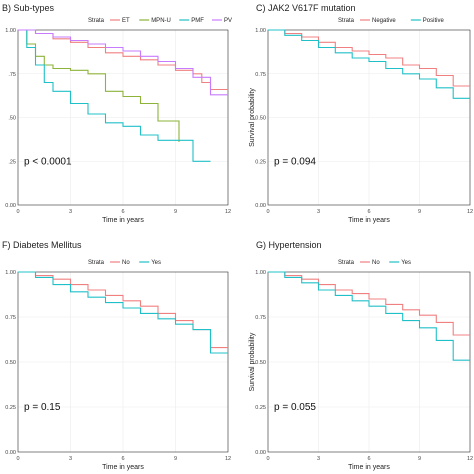 This screenshot has height=474, width=474. I want to click on y-tick-label: .75, so click(12, 75).